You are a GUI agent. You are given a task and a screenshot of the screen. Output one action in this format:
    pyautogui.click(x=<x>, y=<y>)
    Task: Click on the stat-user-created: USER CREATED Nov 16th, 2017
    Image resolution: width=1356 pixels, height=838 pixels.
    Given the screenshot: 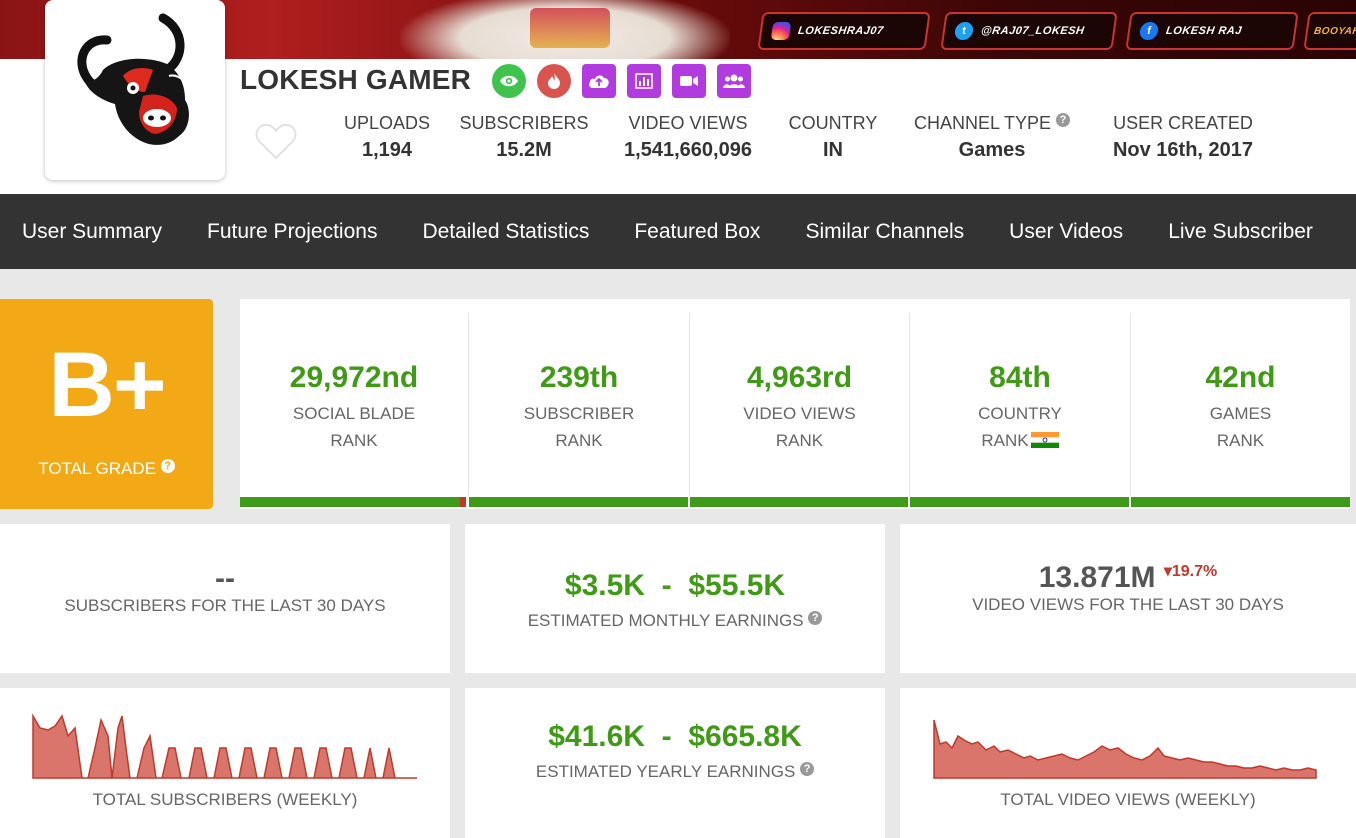 What is the action you would take?
    pyautogui.click(x=1183, y=137)
    